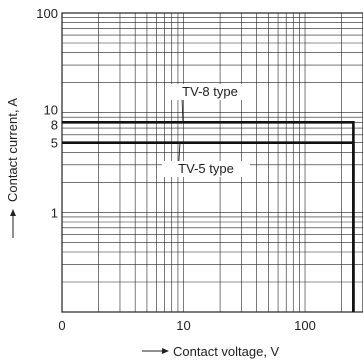 The width and height of the screenshot is (363, 362). I want to click on y-tick-label: 1, so click(54, 212).